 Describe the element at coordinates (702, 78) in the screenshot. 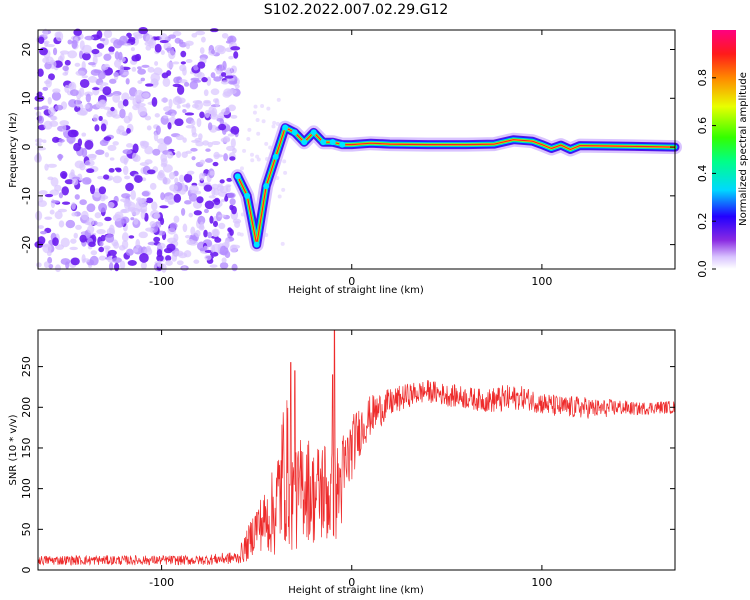

I see `colorbar-tick-label: 0.8` at that location.